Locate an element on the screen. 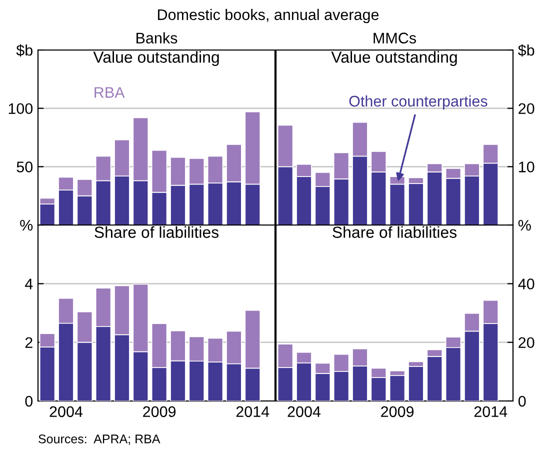 Image resolution: width=536 pixels, height=452 pixels. y-tick-label: 2 is located at coordinates (28, 342).